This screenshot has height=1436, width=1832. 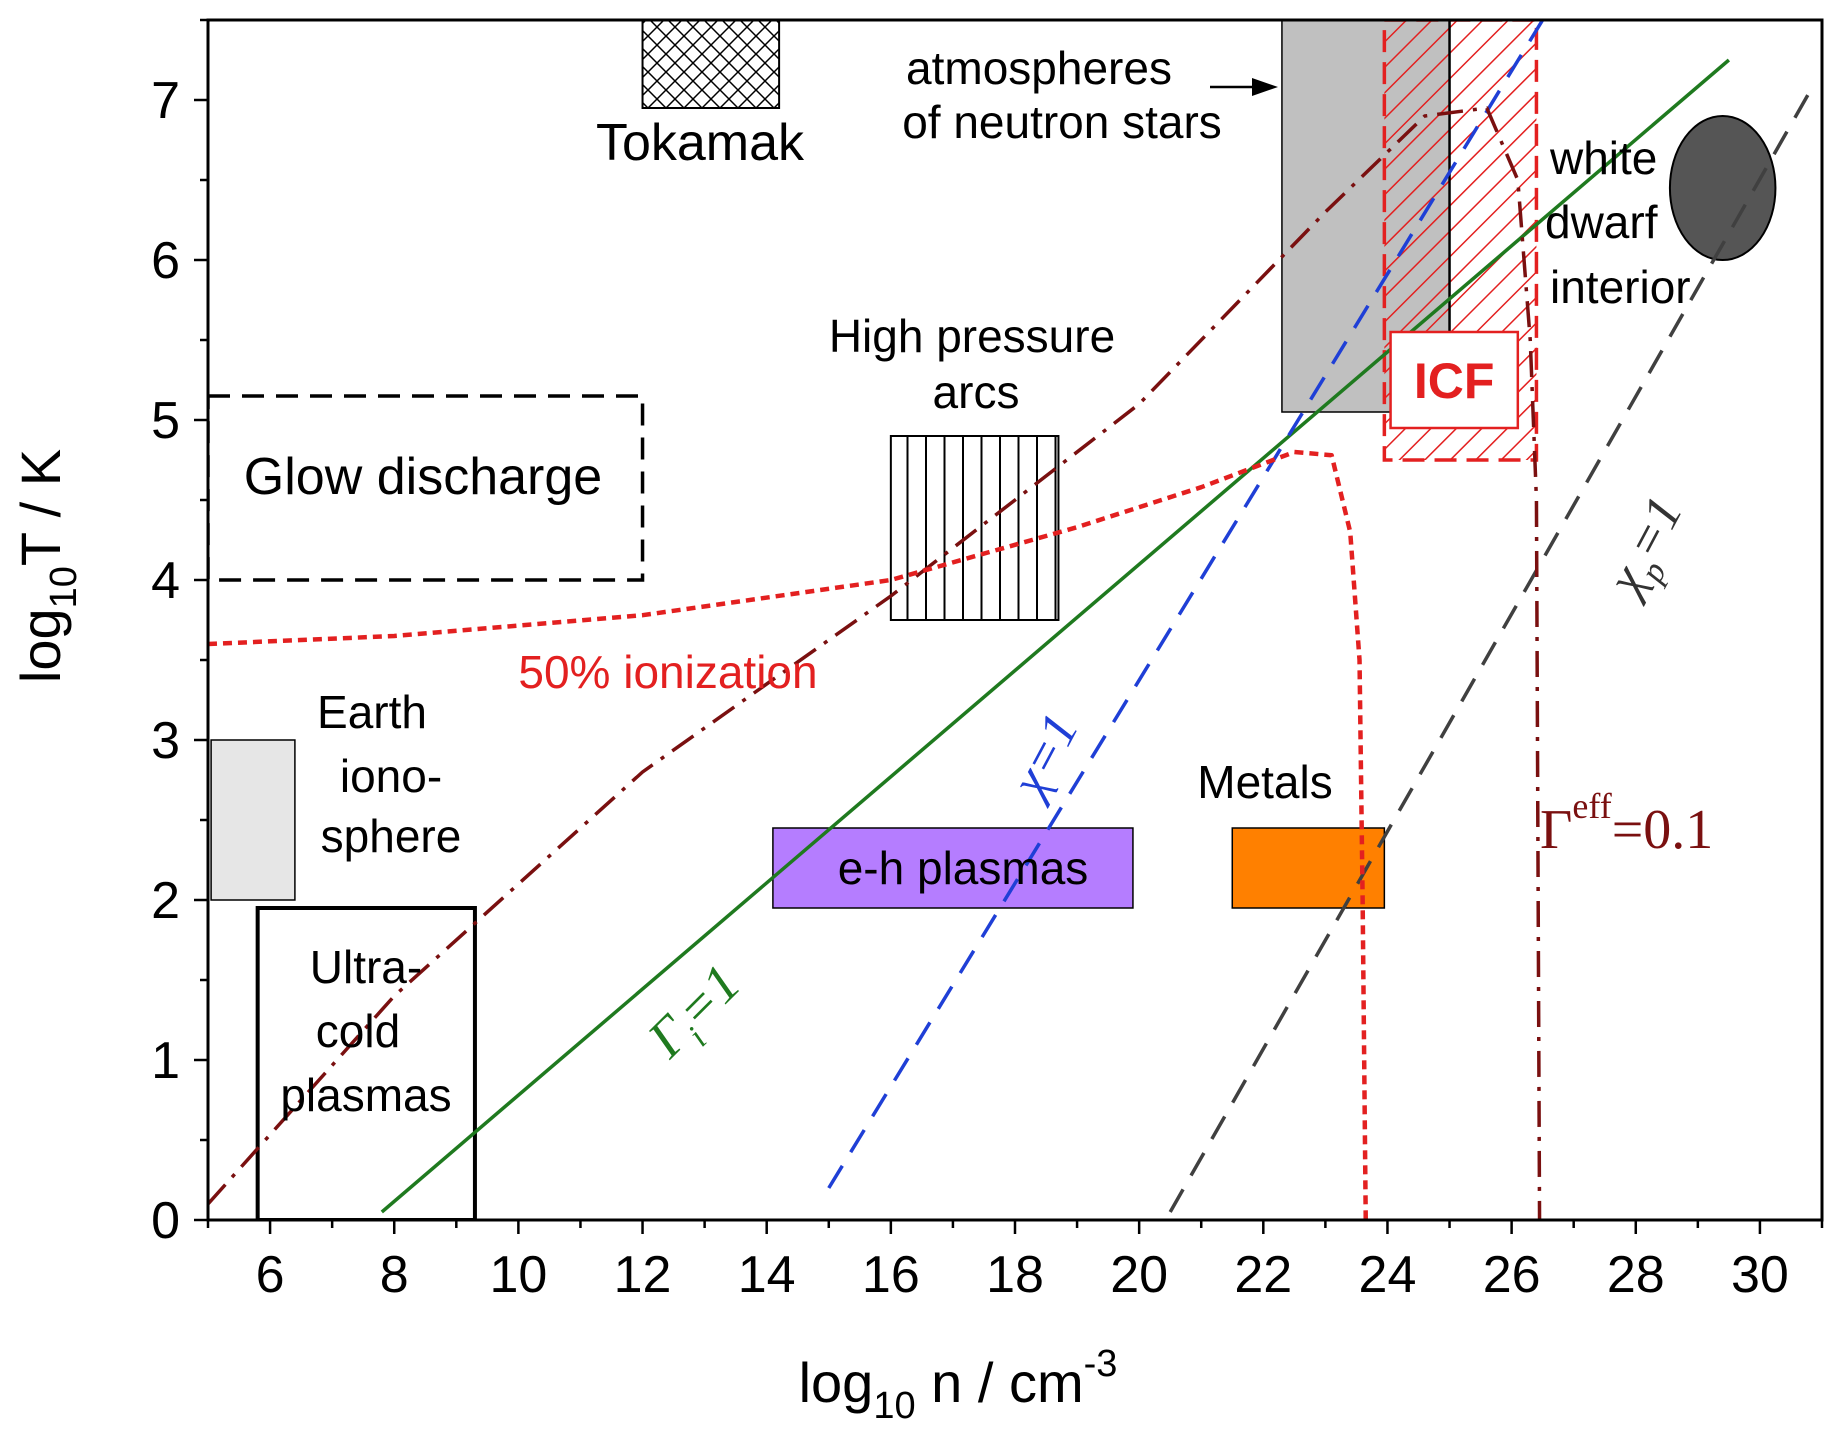 I want to click on high-pressure-label-1: High pressure, so click(x=972, y=336).